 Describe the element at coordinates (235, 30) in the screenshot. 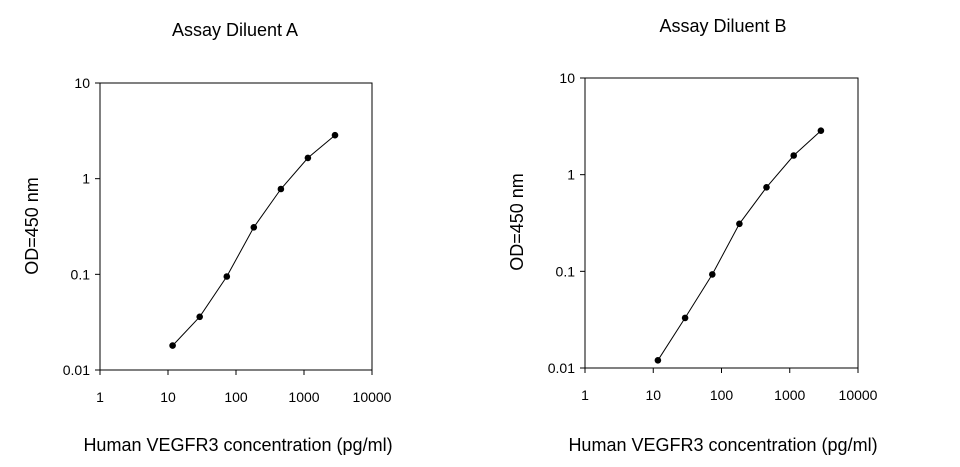

I see `chart-title: Assay Diluent A` at that location.